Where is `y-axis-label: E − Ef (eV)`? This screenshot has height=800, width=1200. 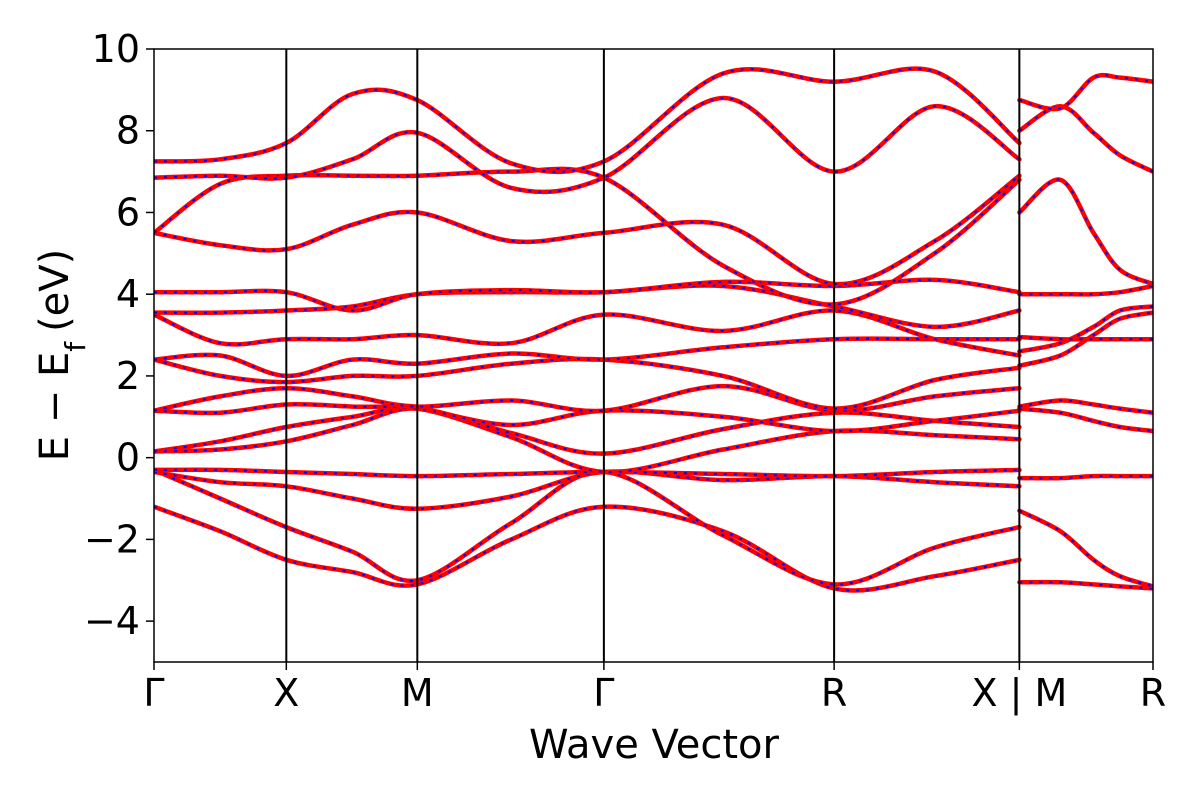 y-axis-label: E − Ef (eV) is located at coordinates (62, 355).